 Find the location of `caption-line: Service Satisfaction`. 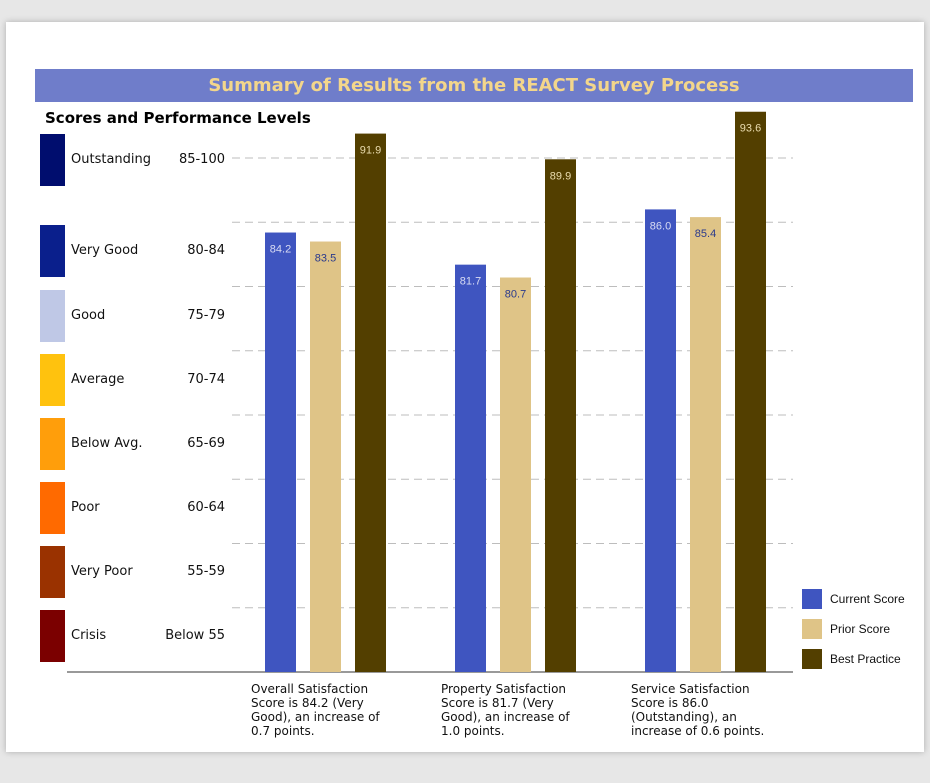

caption-line: Service Satisfaction is located at coordinates (690, 689).